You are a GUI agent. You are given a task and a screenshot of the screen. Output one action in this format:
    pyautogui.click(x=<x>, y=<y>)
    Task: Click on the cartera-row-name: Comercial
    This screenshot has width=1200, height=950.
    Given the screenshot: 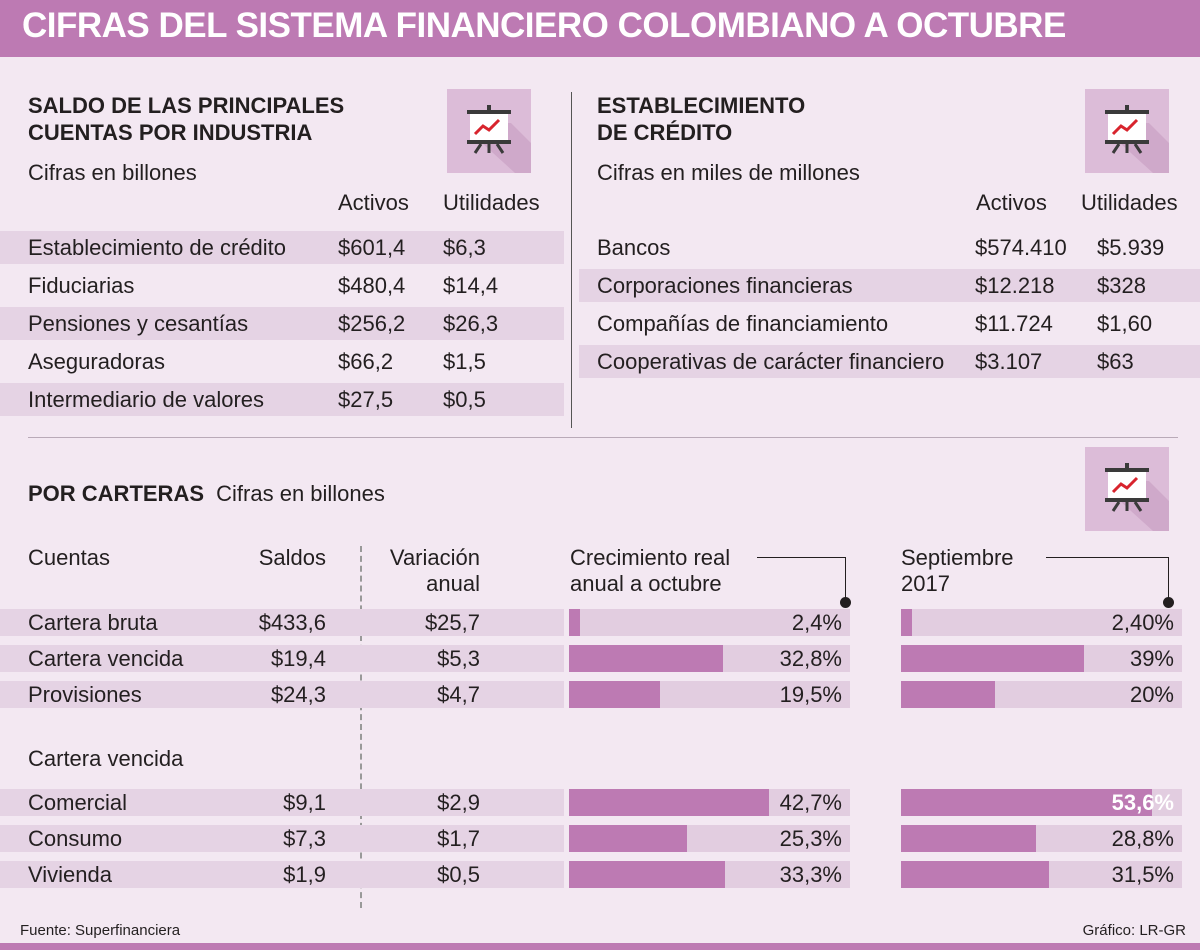 What is the action you would take?
    pyautogui.click(x=78, y=802)
    